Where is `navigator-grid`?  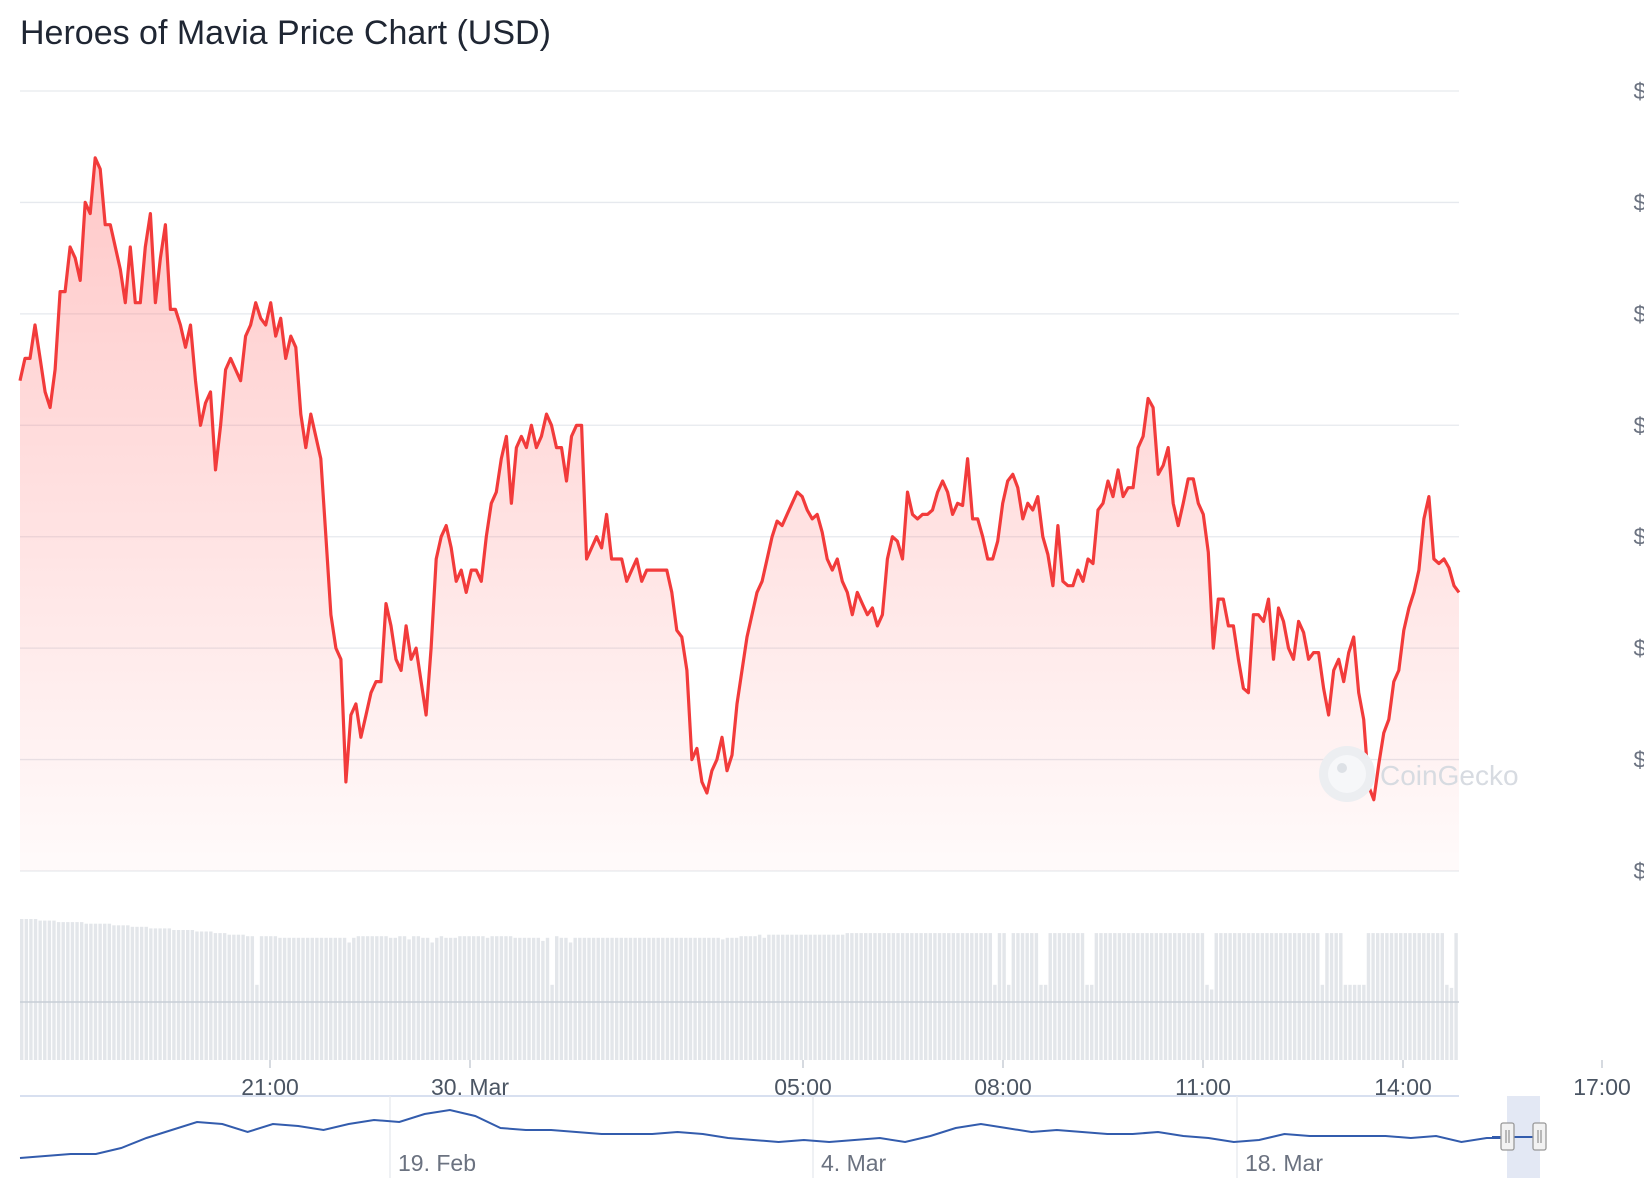
navigator-grid is located at coordinates (813, 1137).